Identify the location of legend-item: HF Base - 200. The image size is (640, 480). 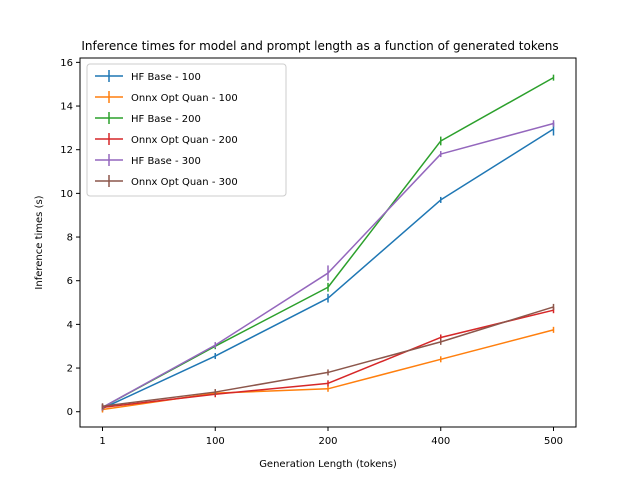
(148, 118).